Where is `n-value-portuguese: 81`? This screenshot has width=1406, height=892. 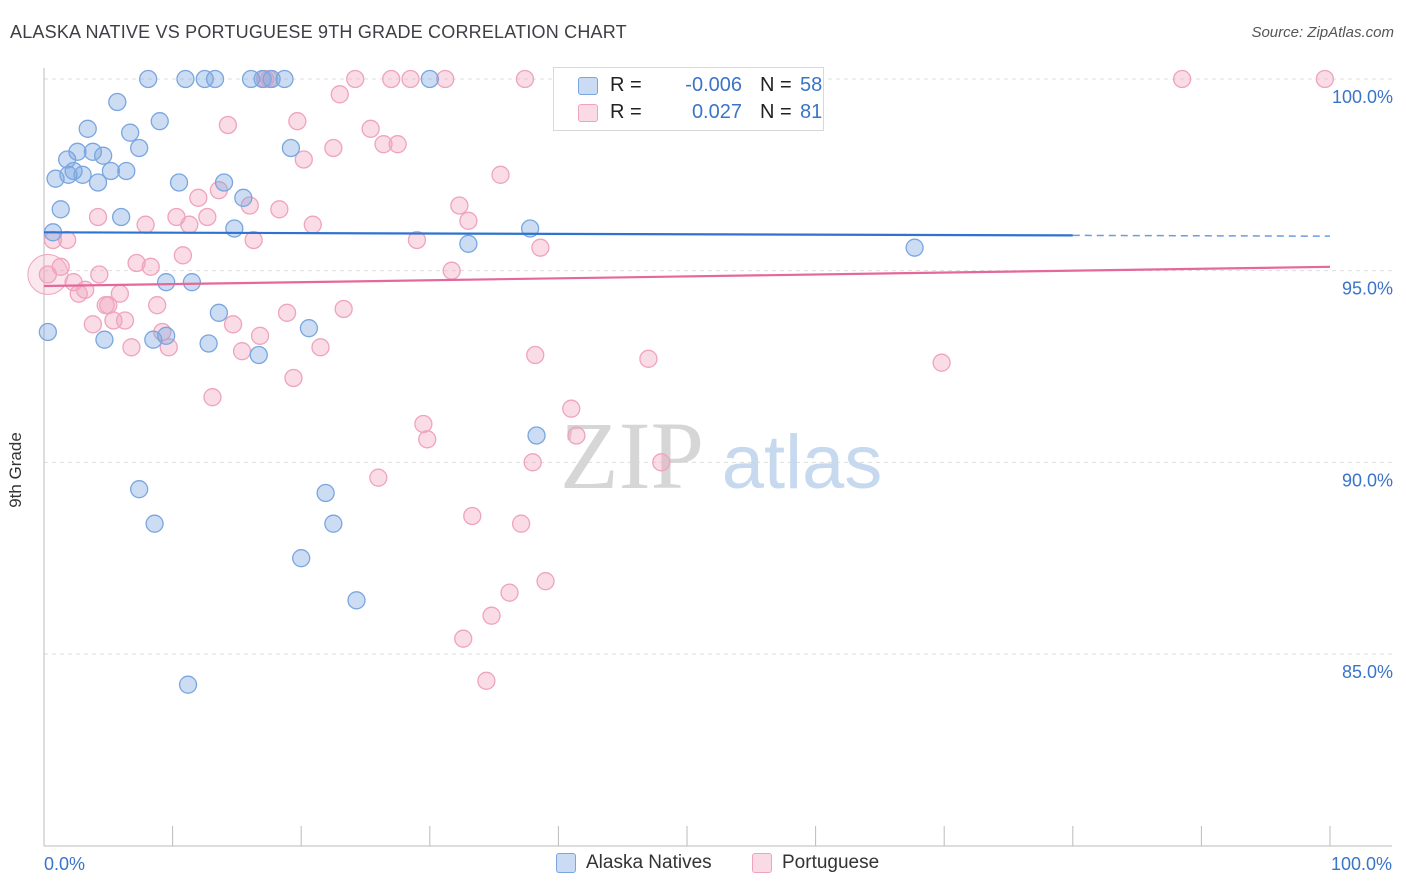
n-value-portuguese: 81 is located at coordinates (811, 112).